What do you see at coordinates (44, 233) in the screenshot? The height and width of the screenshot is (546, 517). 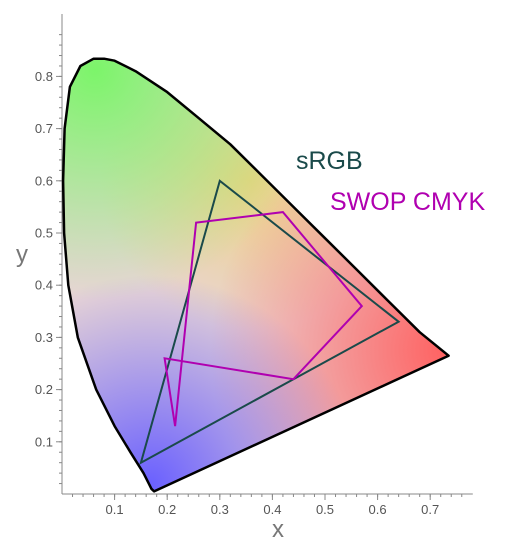 I see `y-tick-label: 0.5` at bounding box center [44, 233].